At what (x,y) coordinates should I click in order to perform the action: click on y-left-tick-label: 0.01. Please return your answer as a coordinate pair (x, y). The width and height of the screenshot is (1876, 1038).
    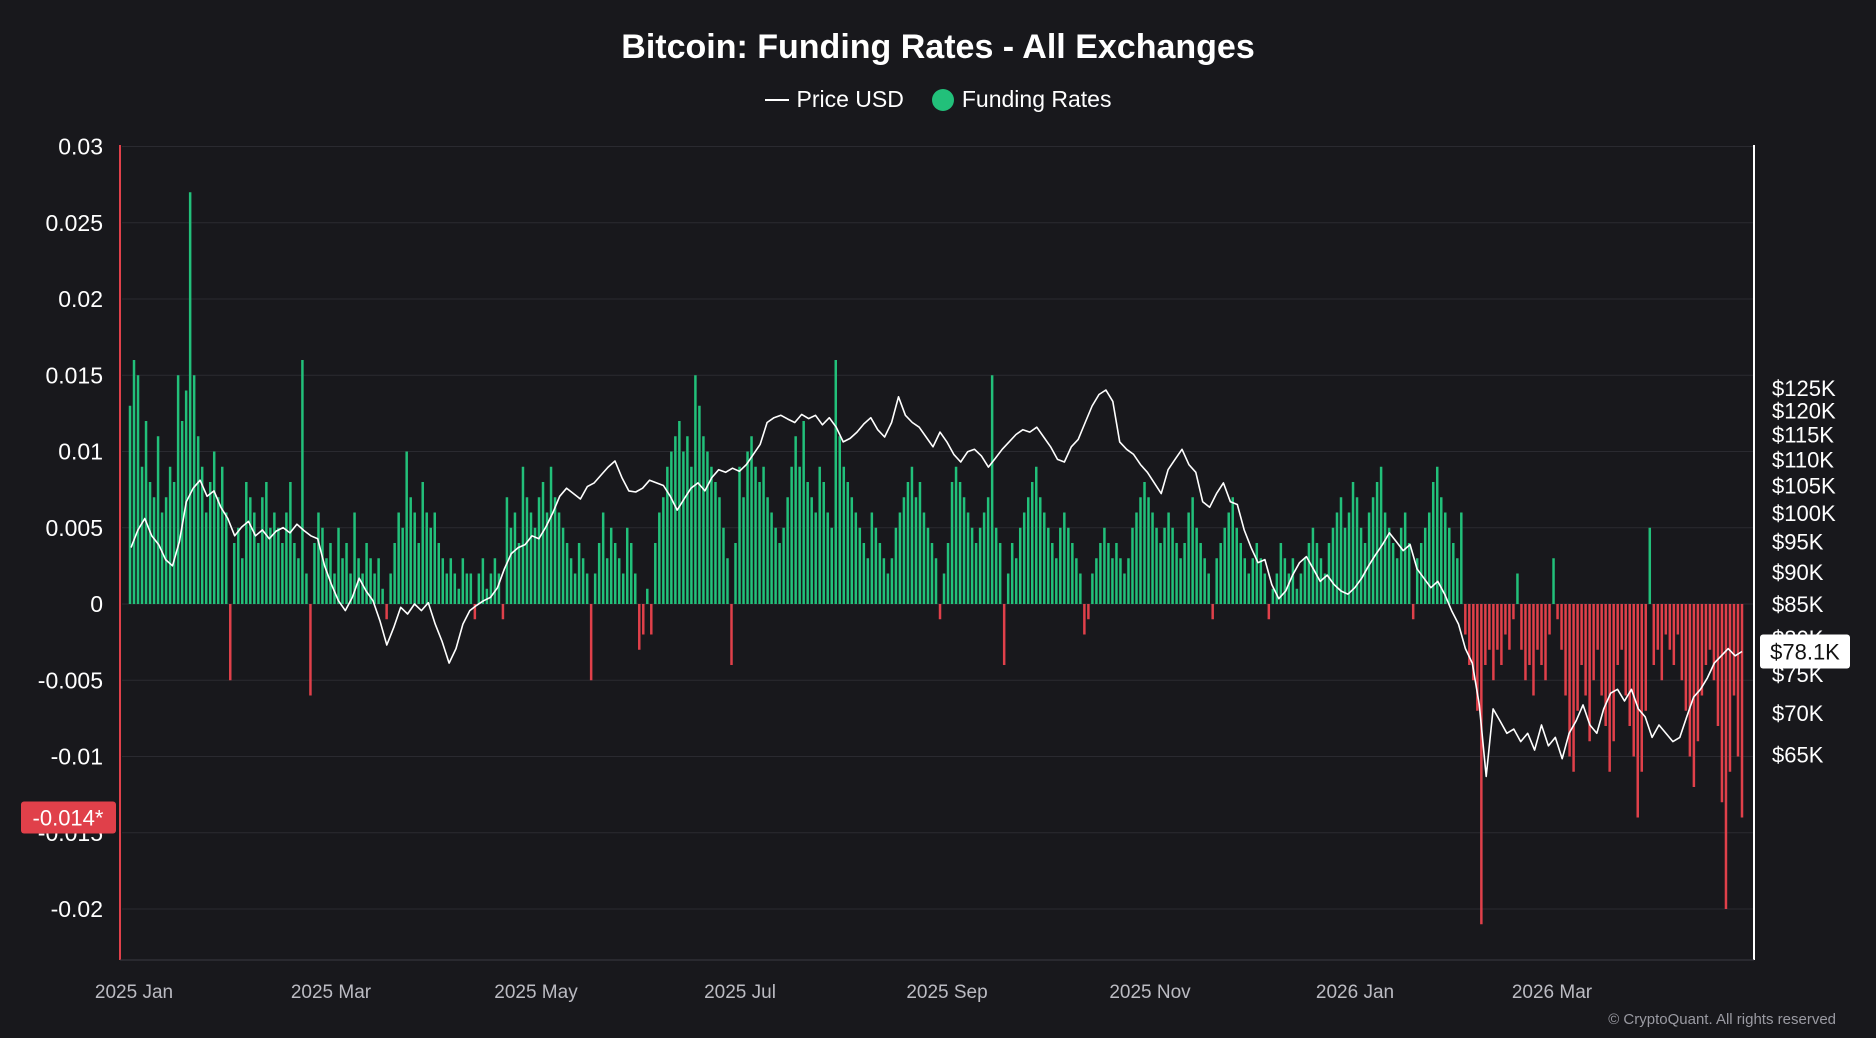
    Looking at the image, I should click on (80, 452).